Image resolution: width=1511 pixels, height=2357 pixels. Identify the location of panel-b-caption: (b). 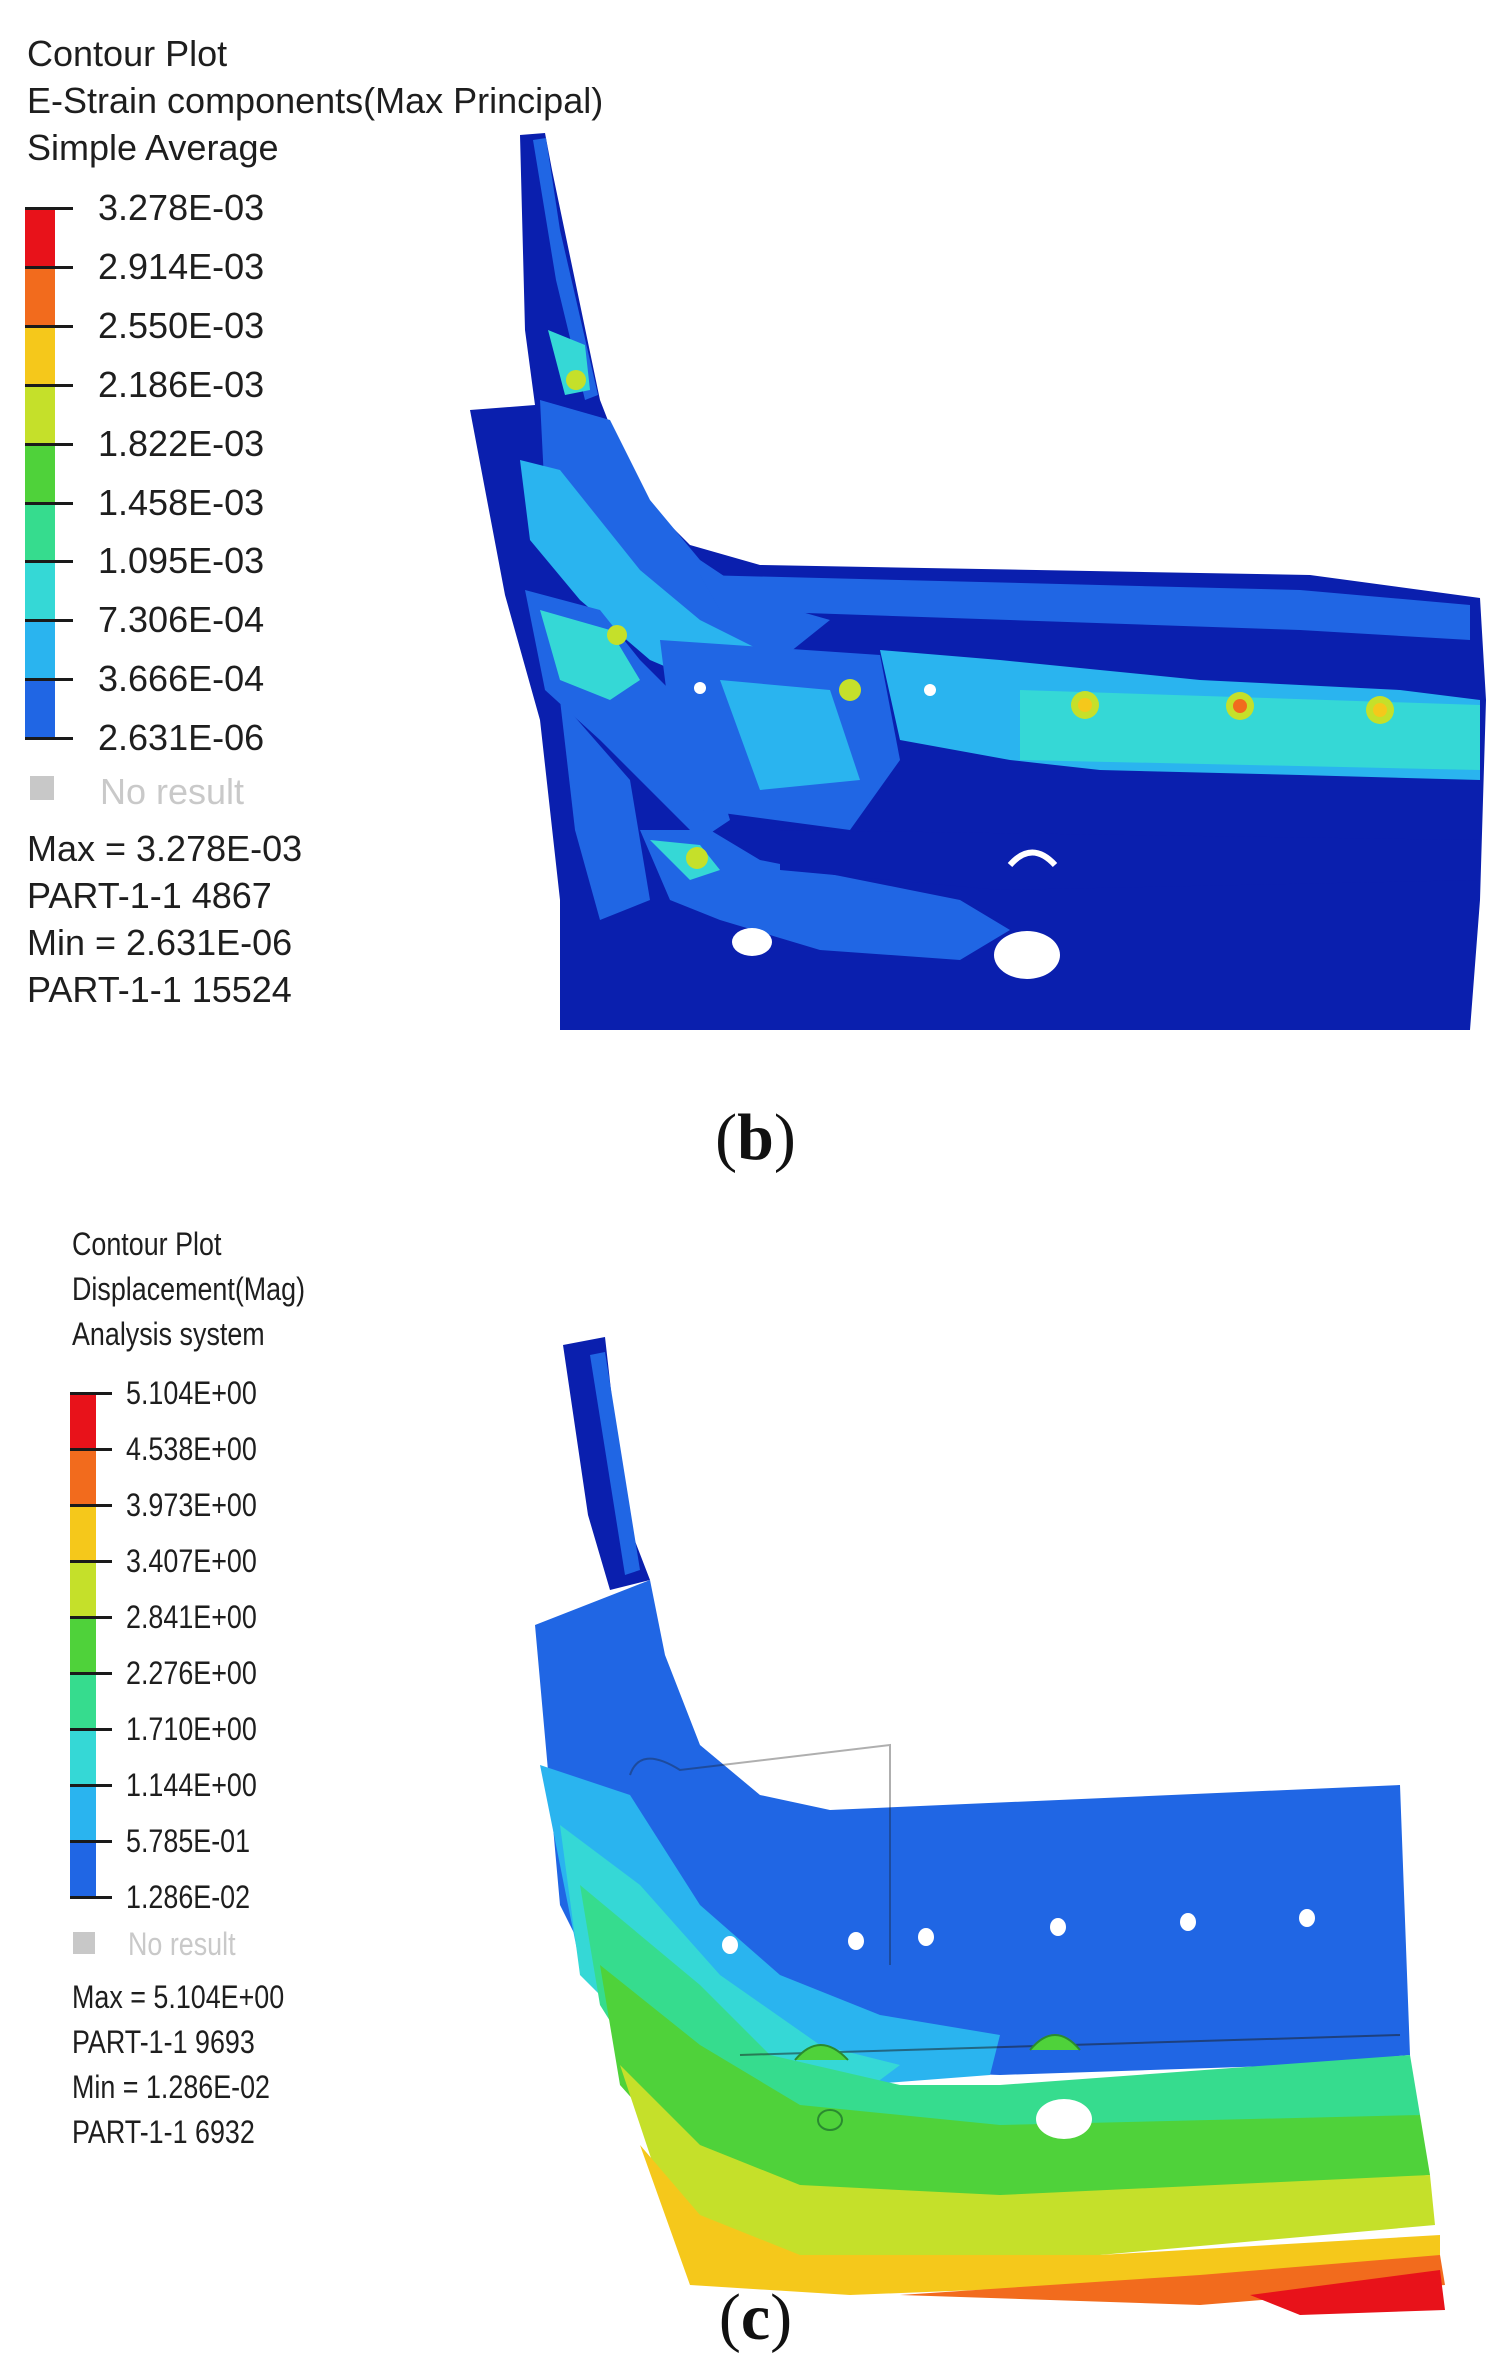
(755, 1138).